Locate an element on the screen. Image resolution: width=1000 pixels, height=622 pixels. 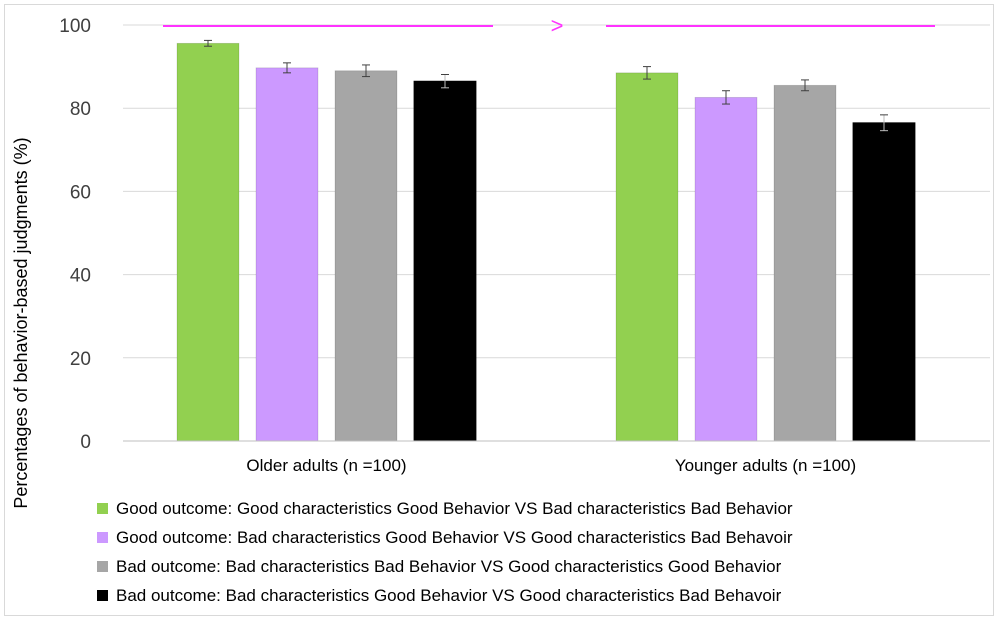
y-tick-label: 20 is located at coordinates (80, 359).